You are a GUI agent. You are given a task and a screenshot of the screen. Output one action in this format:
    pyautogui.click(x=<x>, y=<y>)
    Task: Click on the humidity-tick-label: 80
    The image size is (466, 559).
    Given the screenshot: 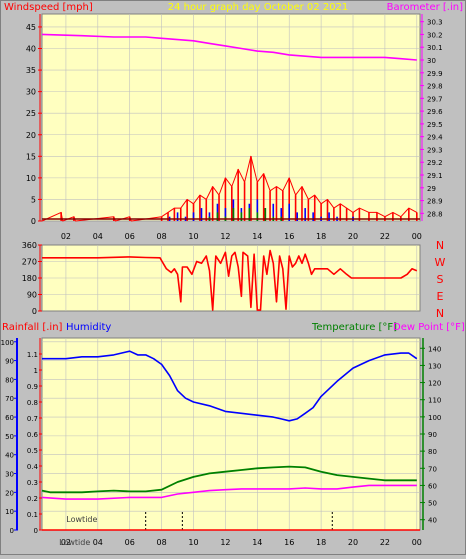 What is the action you would take?
    pyautogui.click(x=9, y=380)
    